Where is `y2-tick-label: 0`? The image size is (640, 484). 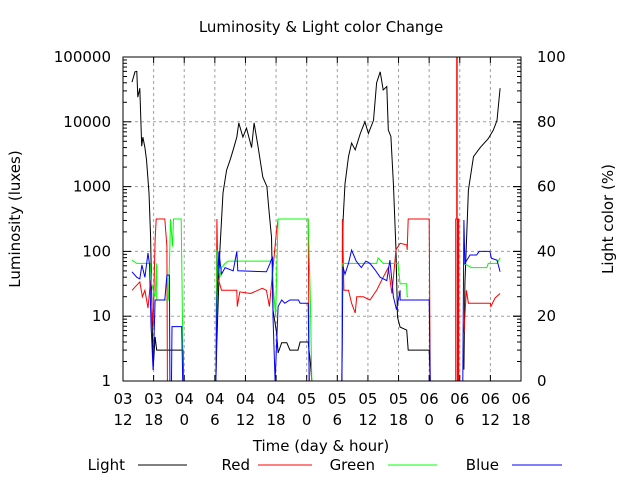
y2-tick-label: 0 is located at coordinates (542, 381).